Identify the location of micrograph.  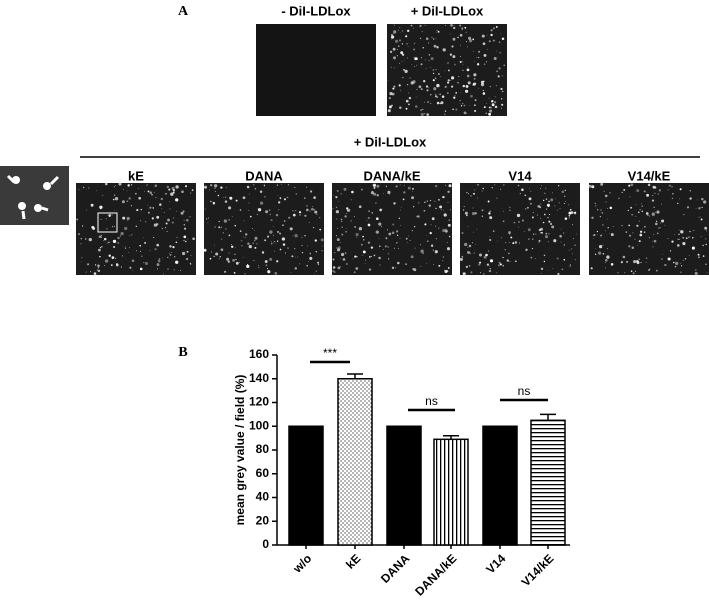
(520, 229).